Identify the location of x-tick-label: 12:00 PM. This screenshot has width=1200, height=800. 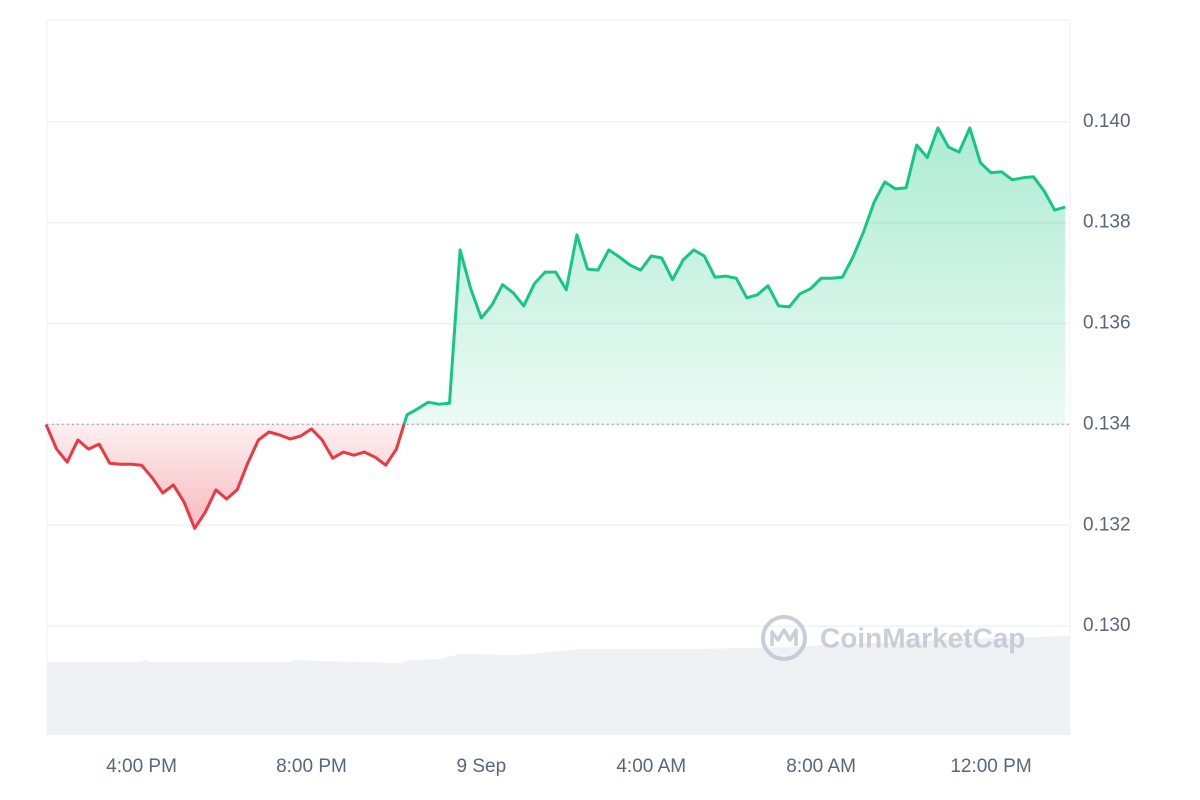
(990, 766).